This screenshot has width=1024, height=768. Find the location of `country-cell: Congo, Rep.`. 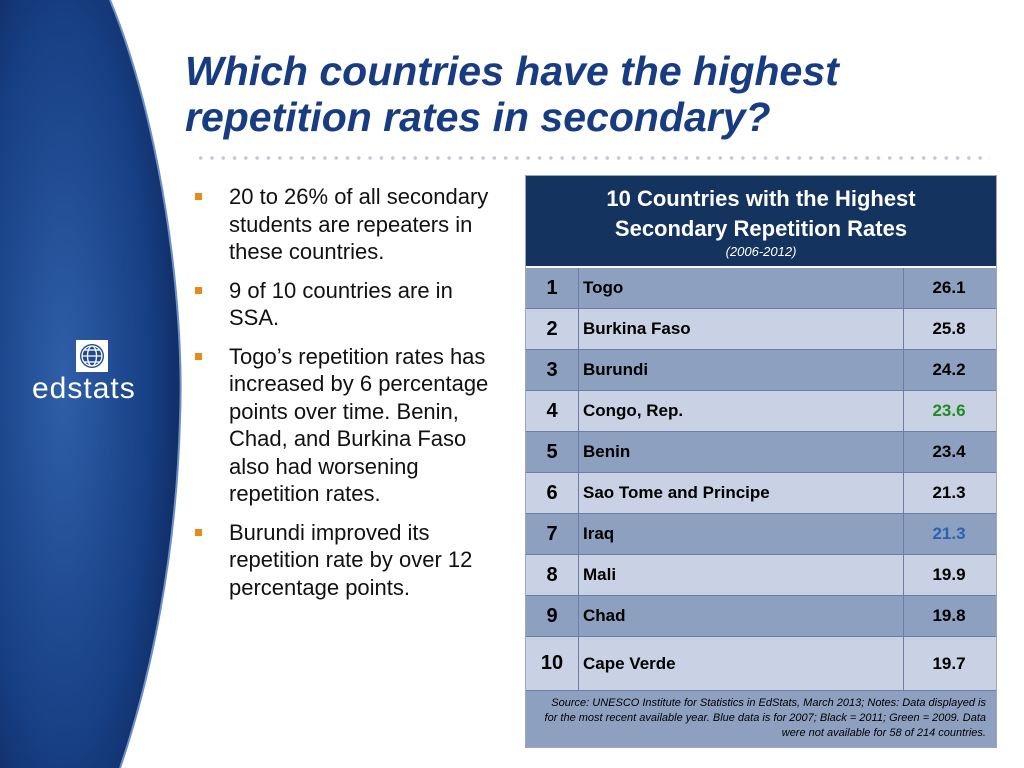

country-cell: Congo, Rep. is located at coordinates (741, 411).